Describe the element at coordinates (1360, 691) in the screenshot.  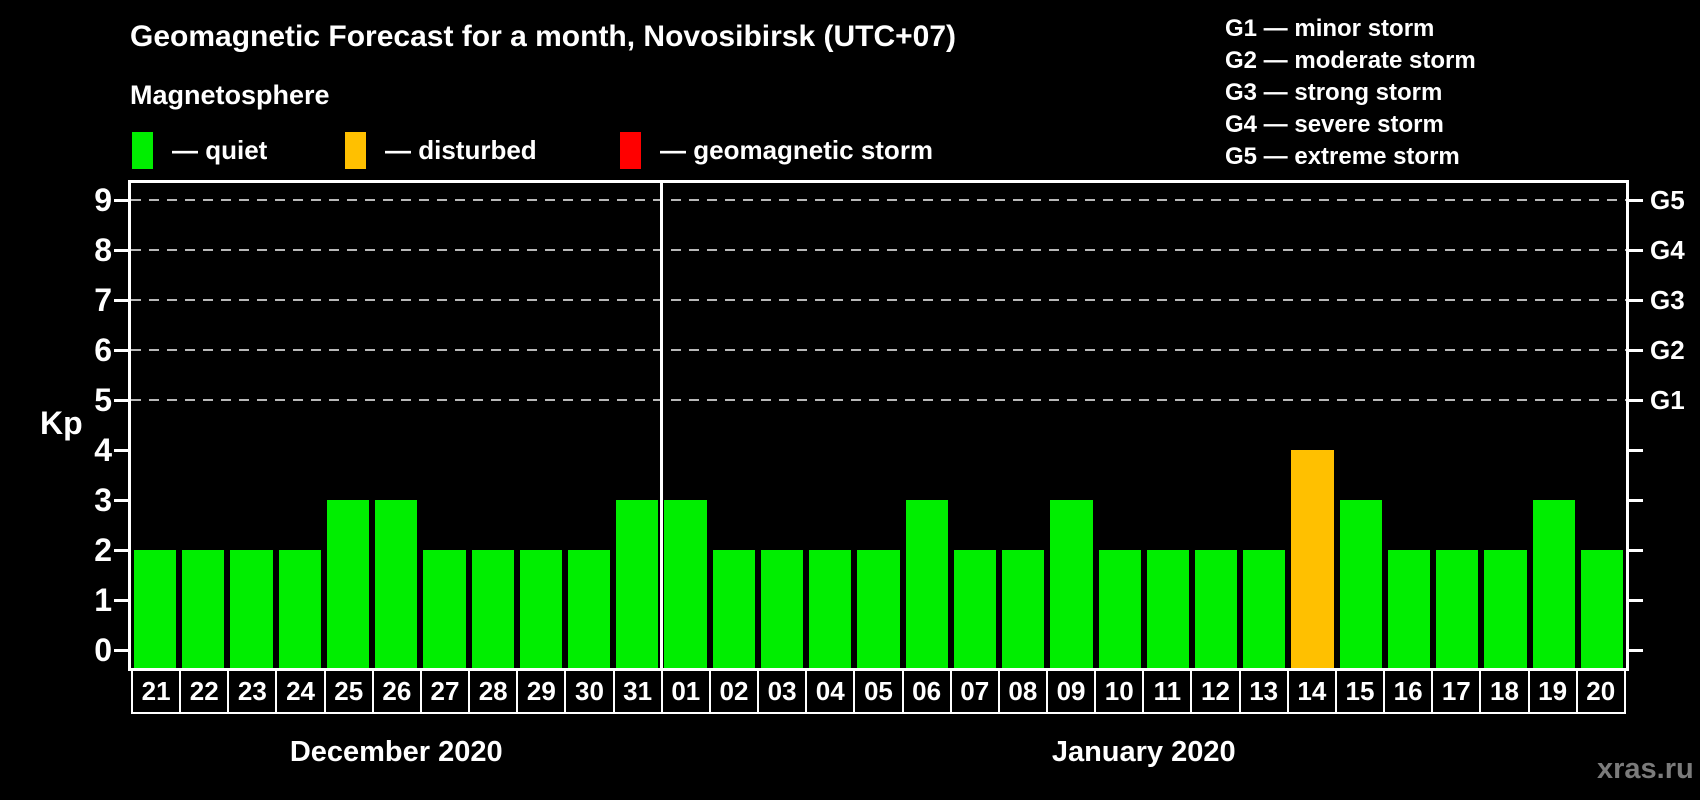
I see `day-cell-15: 15` at that location.